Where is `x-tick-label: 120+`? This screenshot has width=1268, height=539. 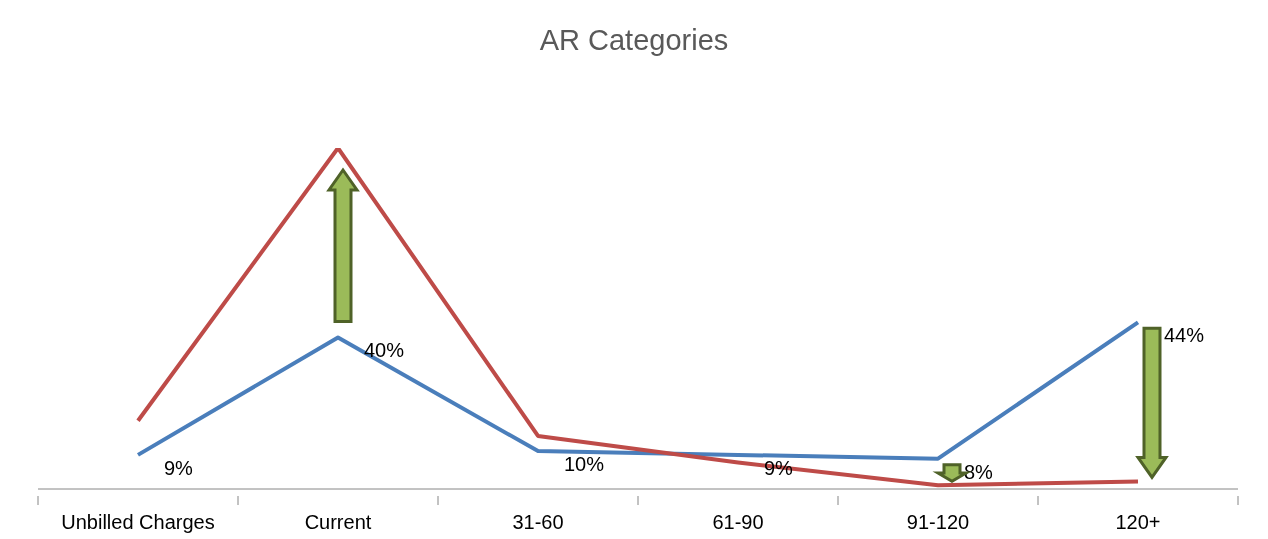
x-tick-label: 120+ is located at coordinates (1138, 522).